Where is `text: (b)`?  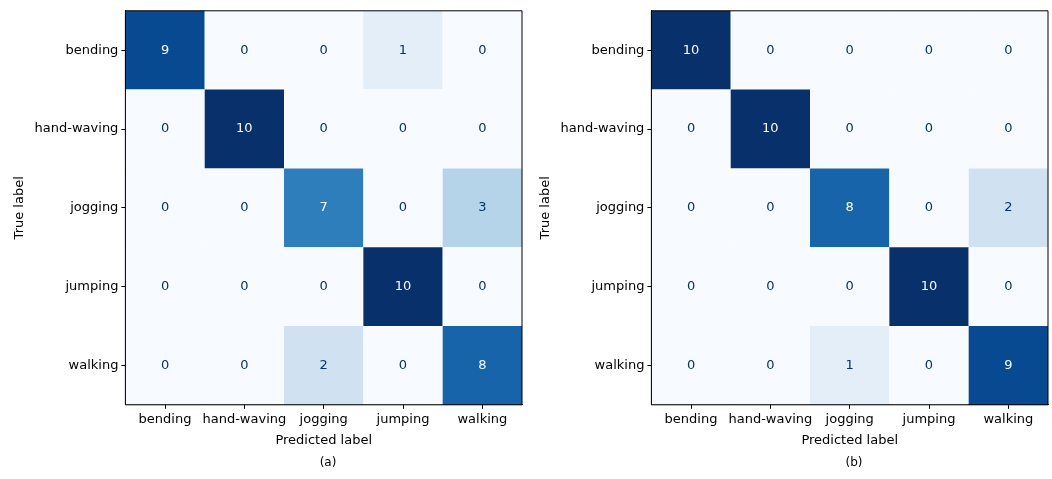 text: (b) is located at coordinates (854, 462).